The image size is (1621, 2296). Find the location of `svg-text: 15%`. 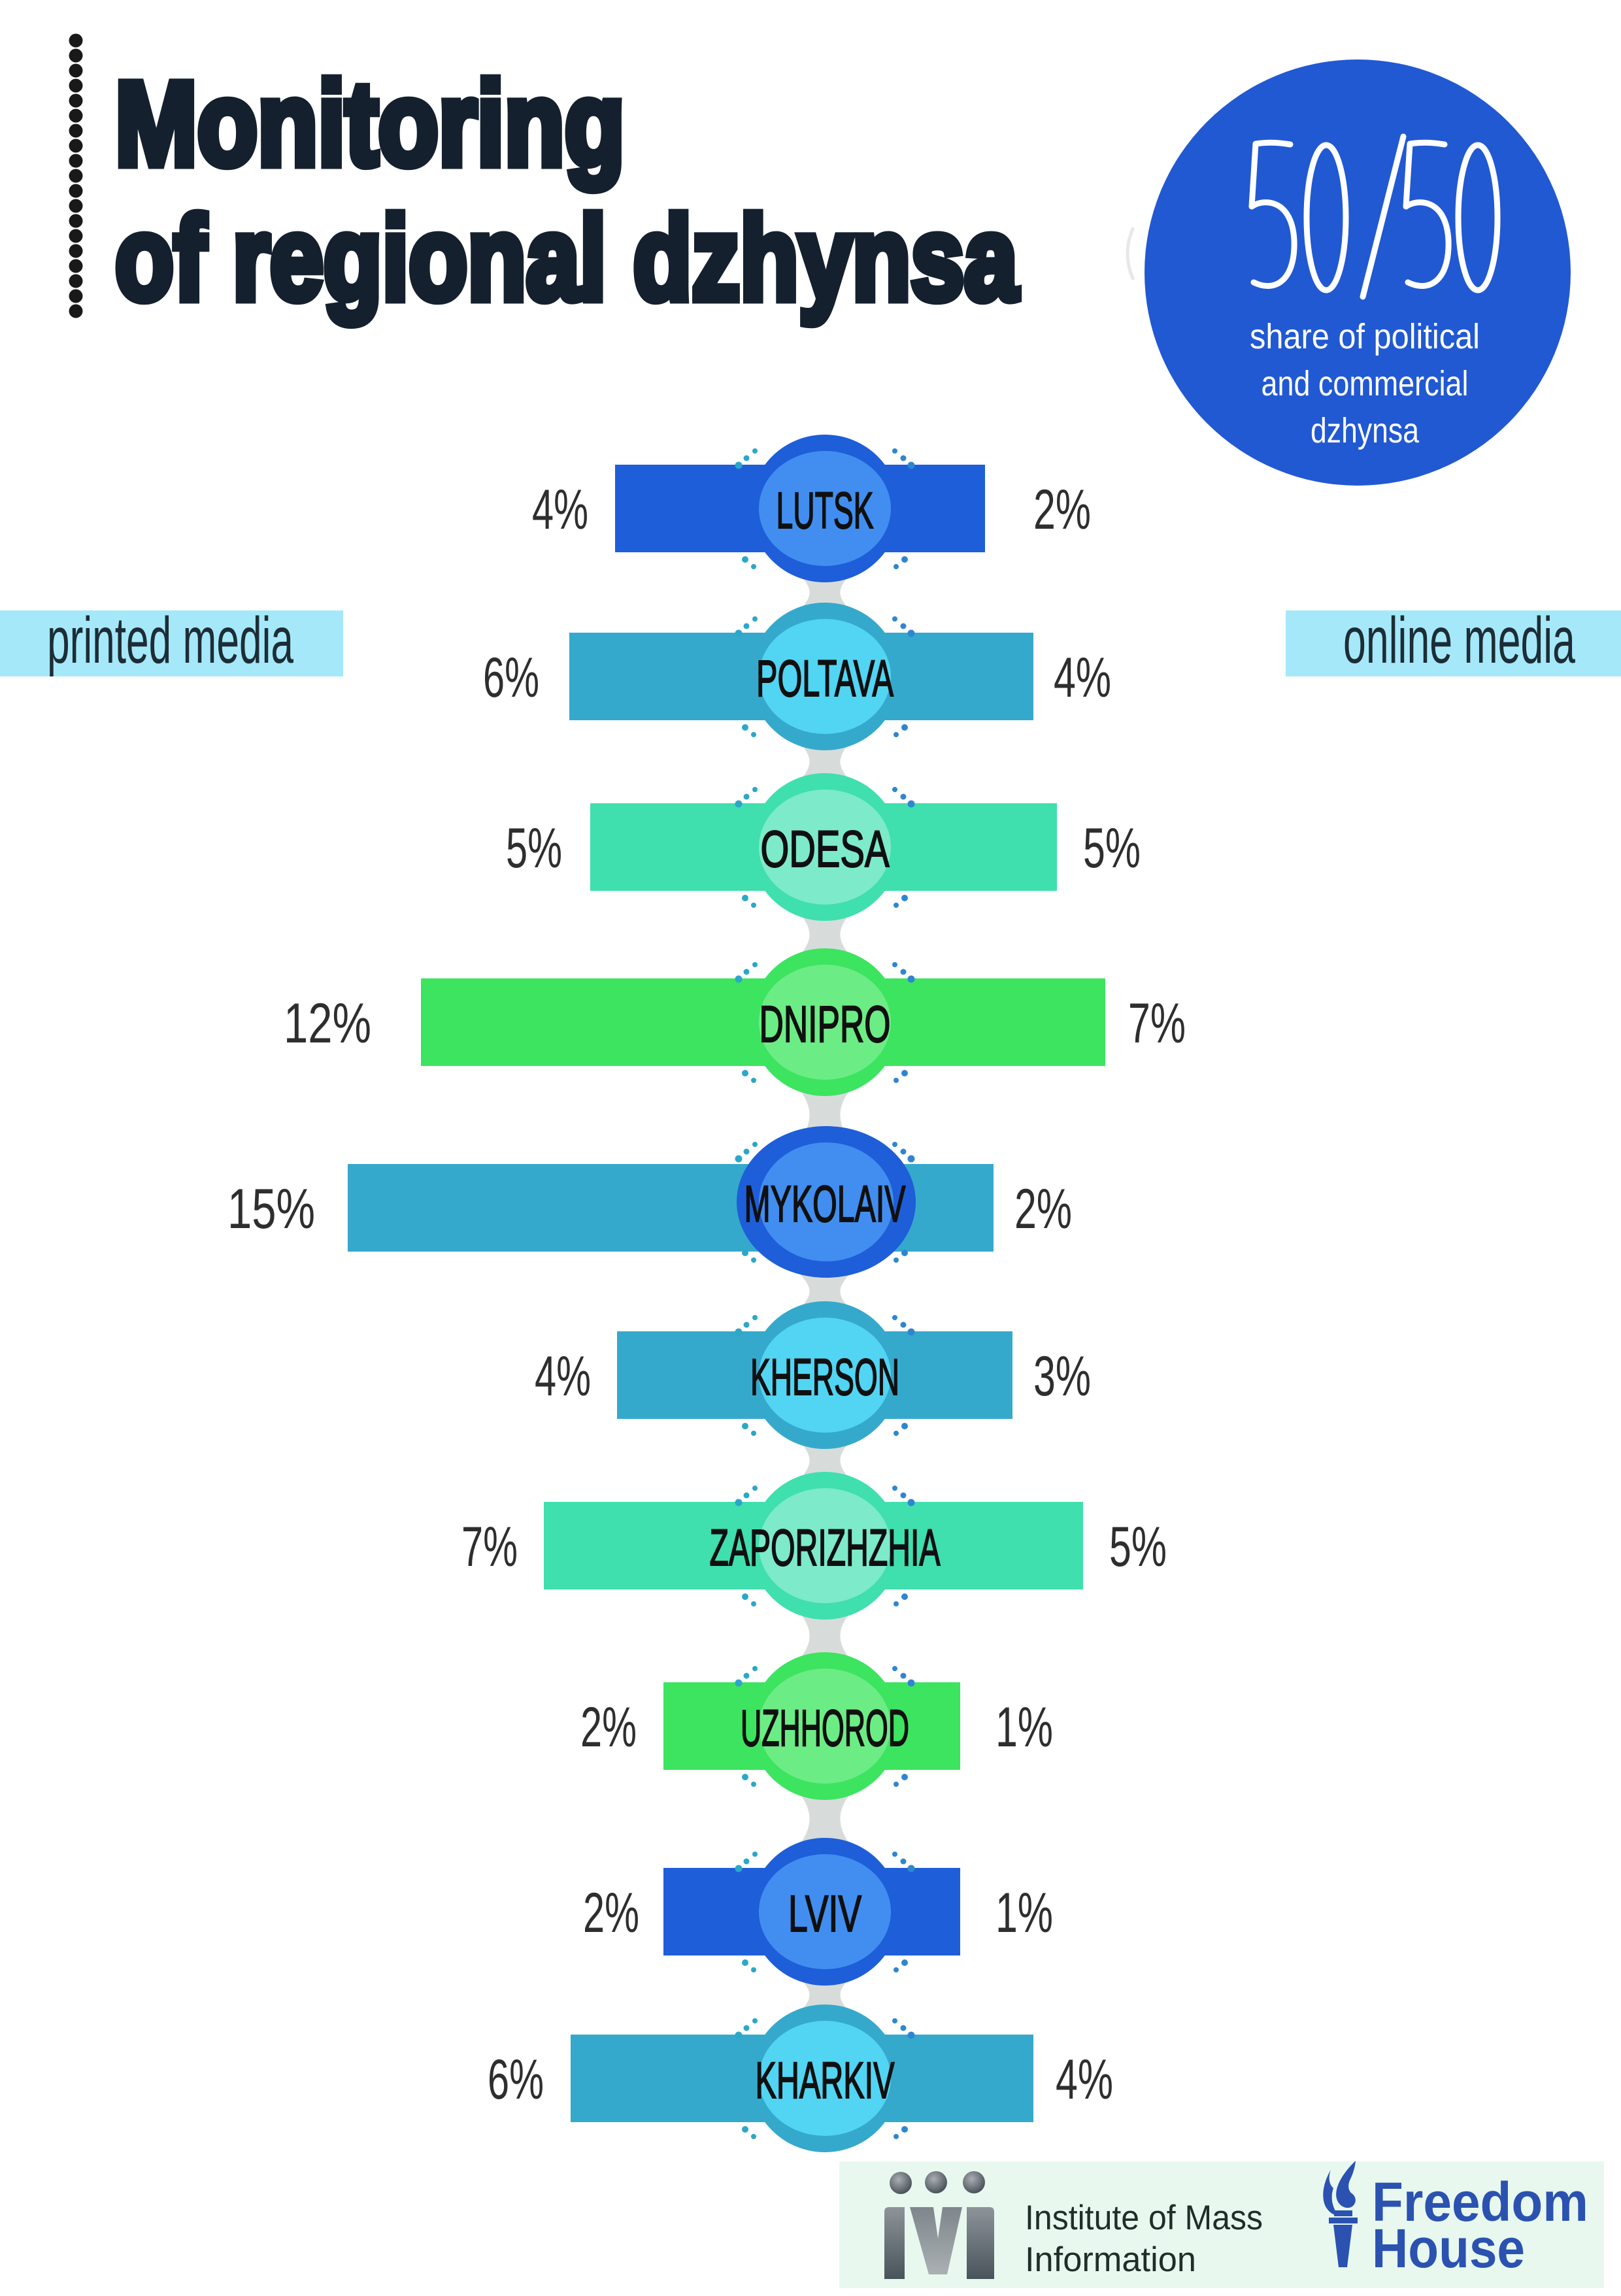

svg-text: 15% is located at coordinates (271, 1209).